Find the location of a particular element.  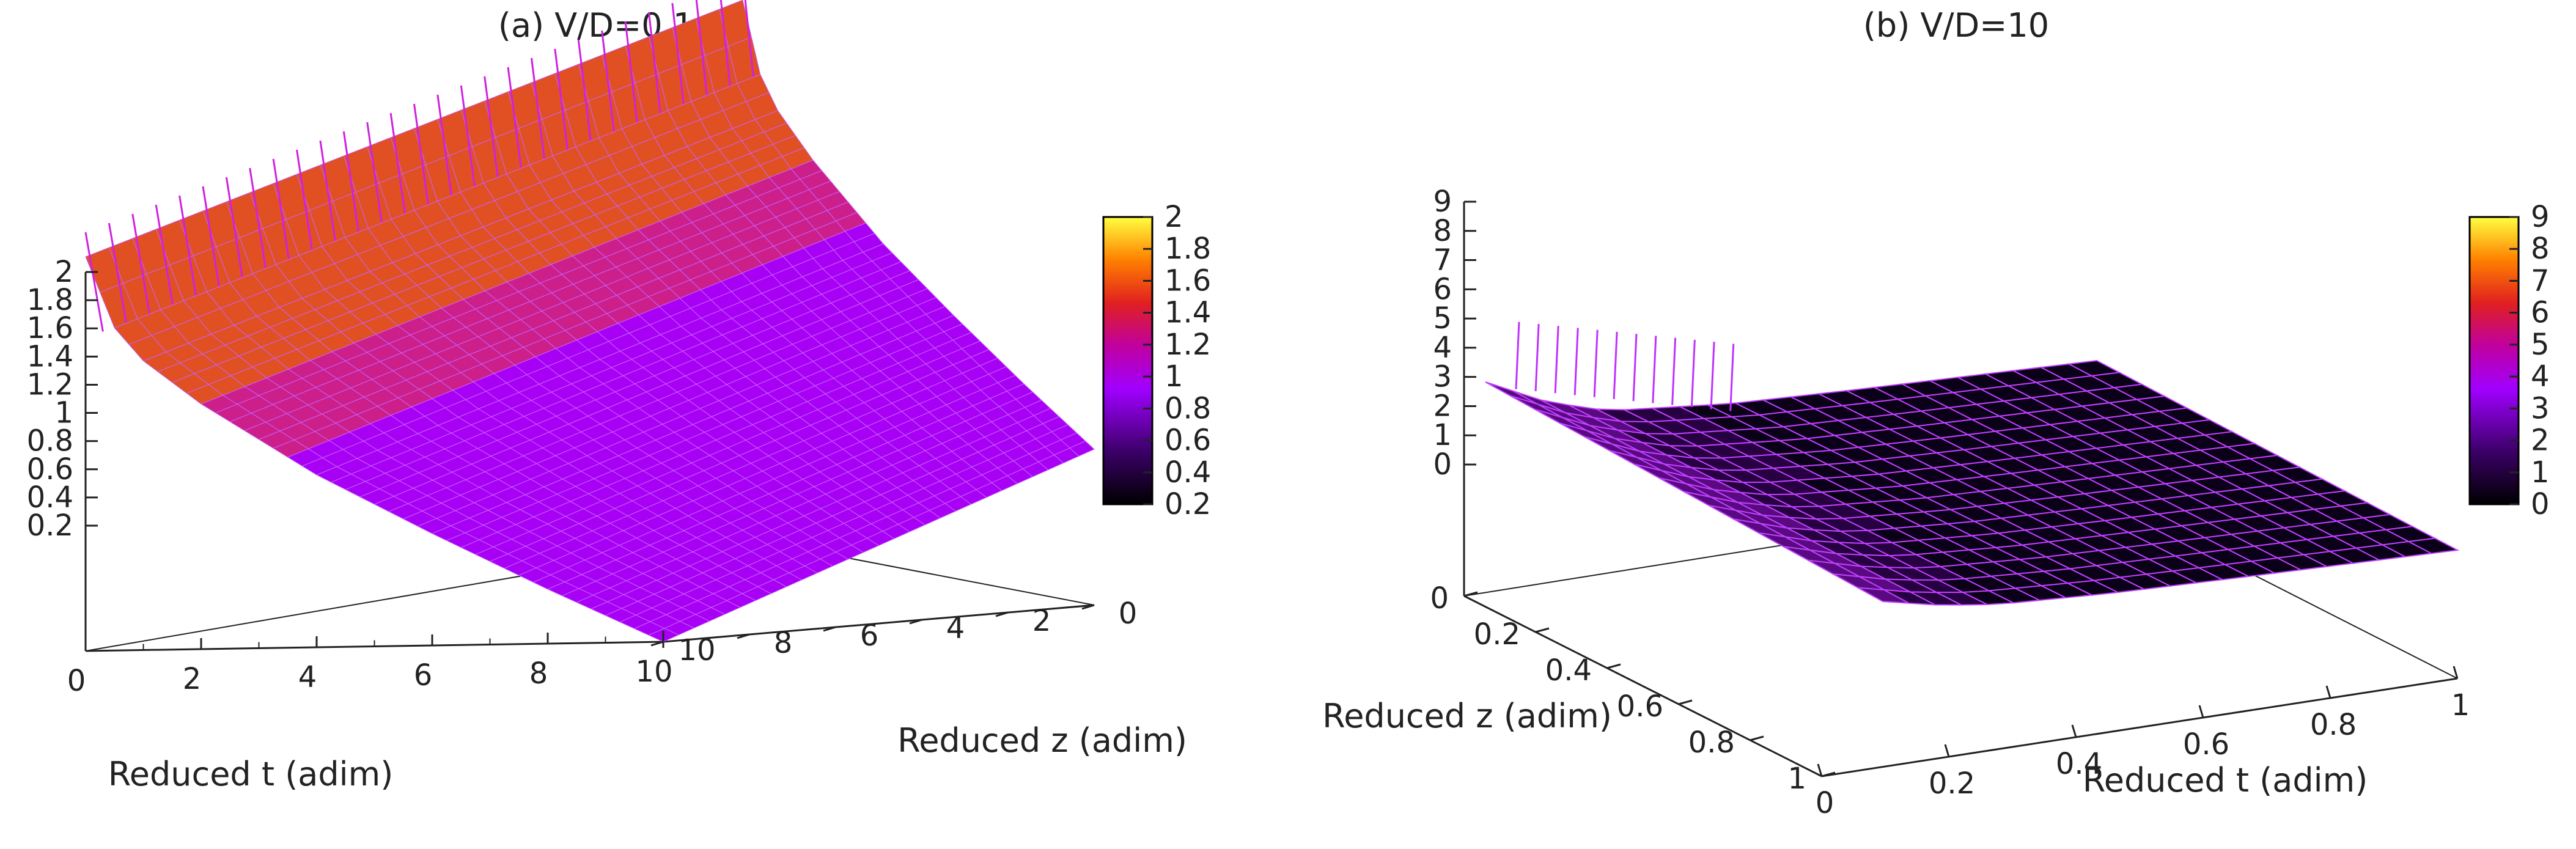

z-tick-label: 0.8 is located at coordinates (50, 441).